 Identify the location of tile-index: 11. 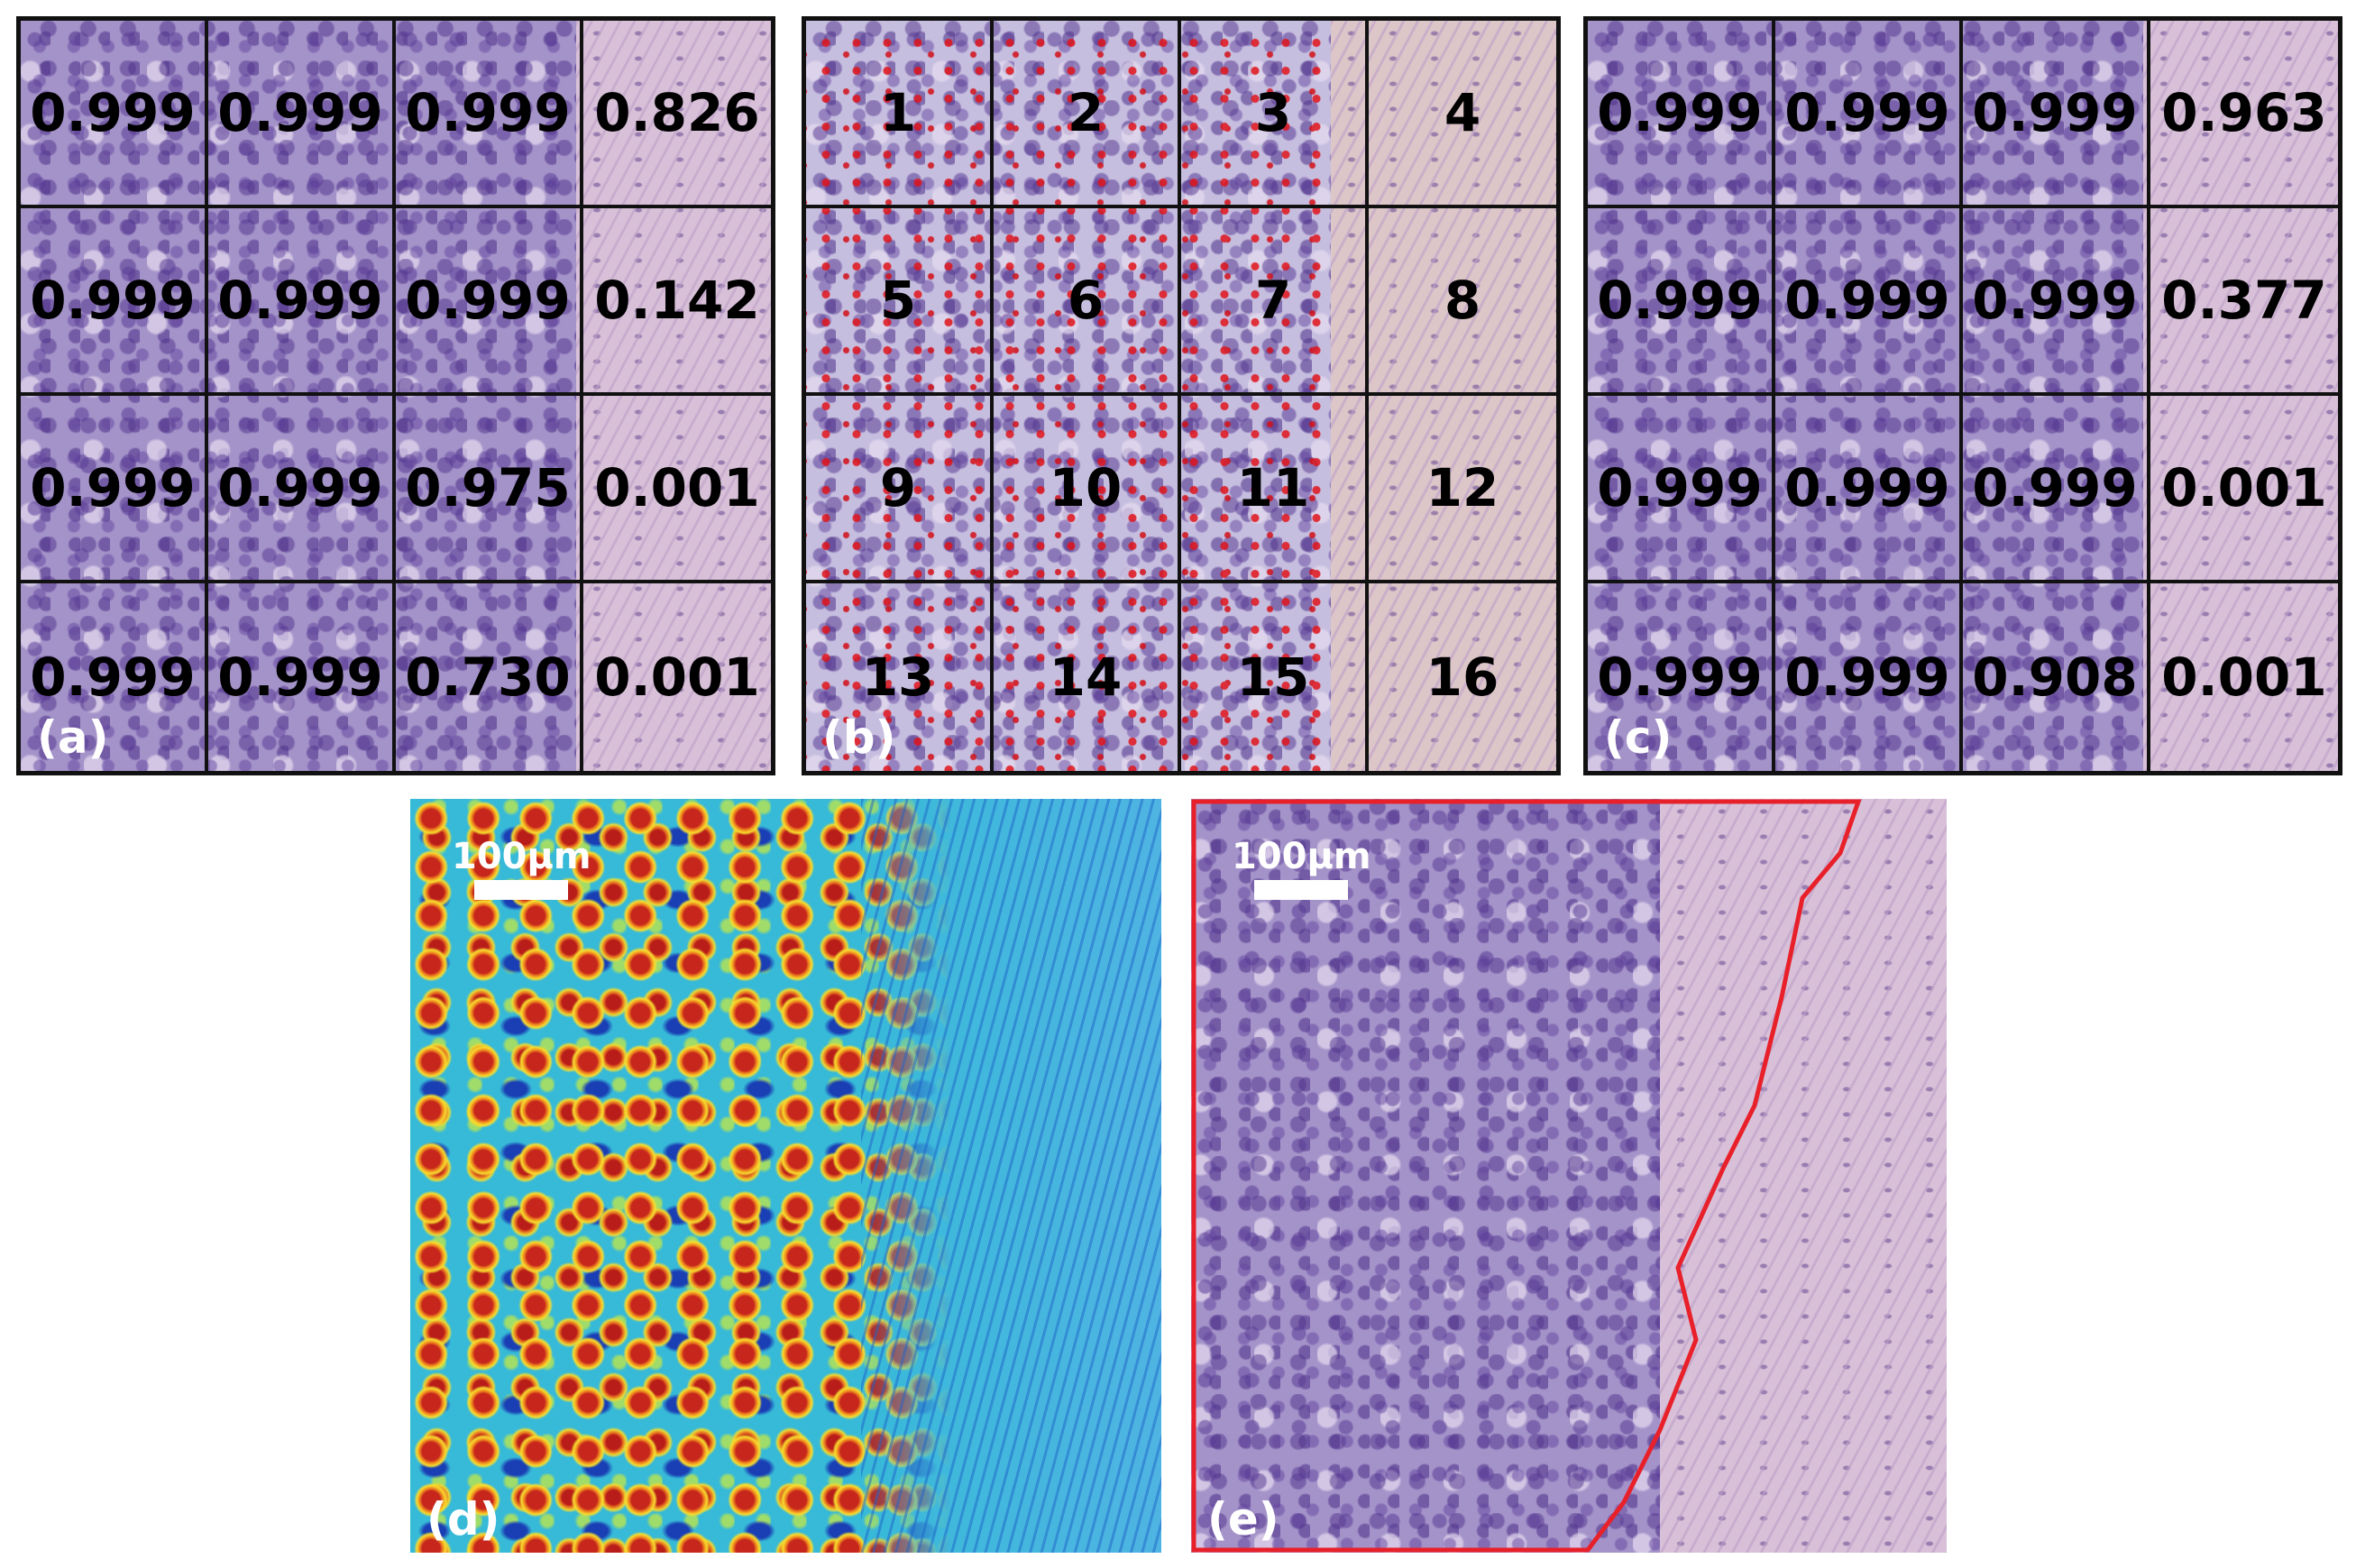
(1275, 489).